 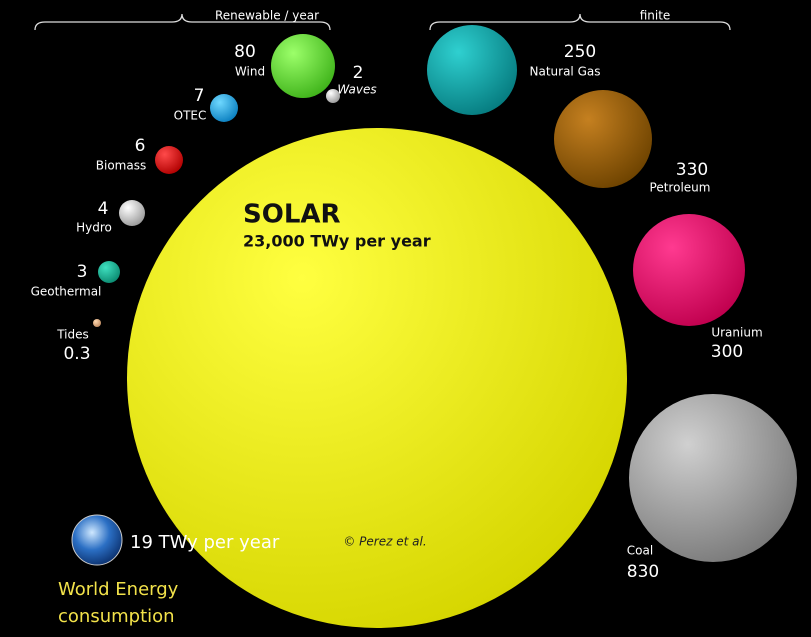 What do you see at coordinates (384, 542) in the screenshot?
I see `credit: © Perez et al.` at bounding box center [384, 542].